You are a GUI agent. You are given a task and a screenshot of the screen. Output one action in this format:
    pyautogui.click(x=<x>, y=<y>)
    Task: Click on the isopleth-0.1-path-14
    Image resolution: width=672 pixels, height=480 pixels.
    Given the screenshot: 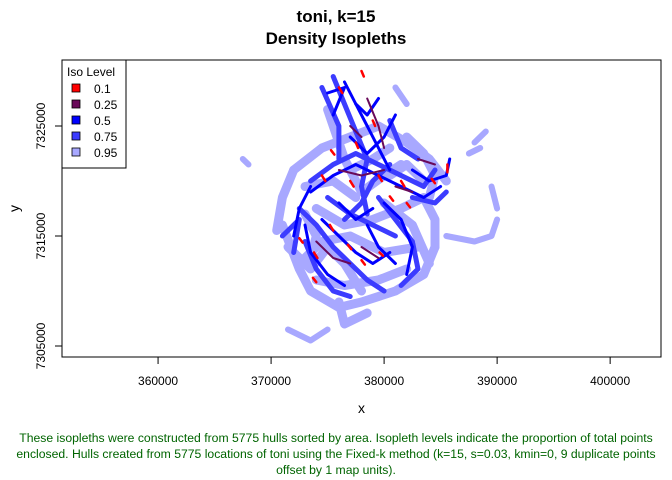 What is the action you would take?
    pyautogui.click(x=332, y=152)
    